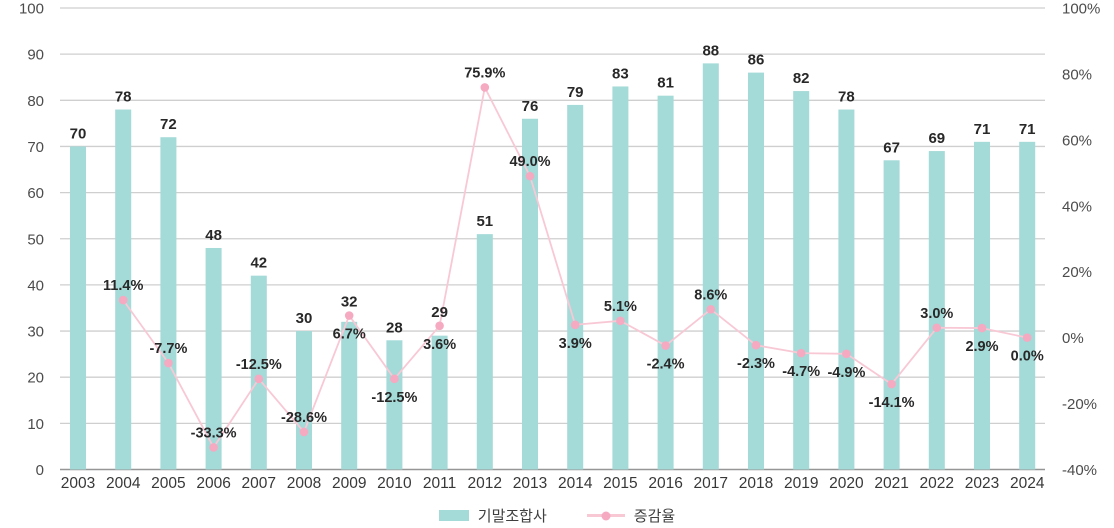 This screenshot has width=1114, height=528. What do you see at coordinates (1073, 338) in the screenshot?
I see `y-right-tick-label: 0%` at bounding box center [1073, 338].